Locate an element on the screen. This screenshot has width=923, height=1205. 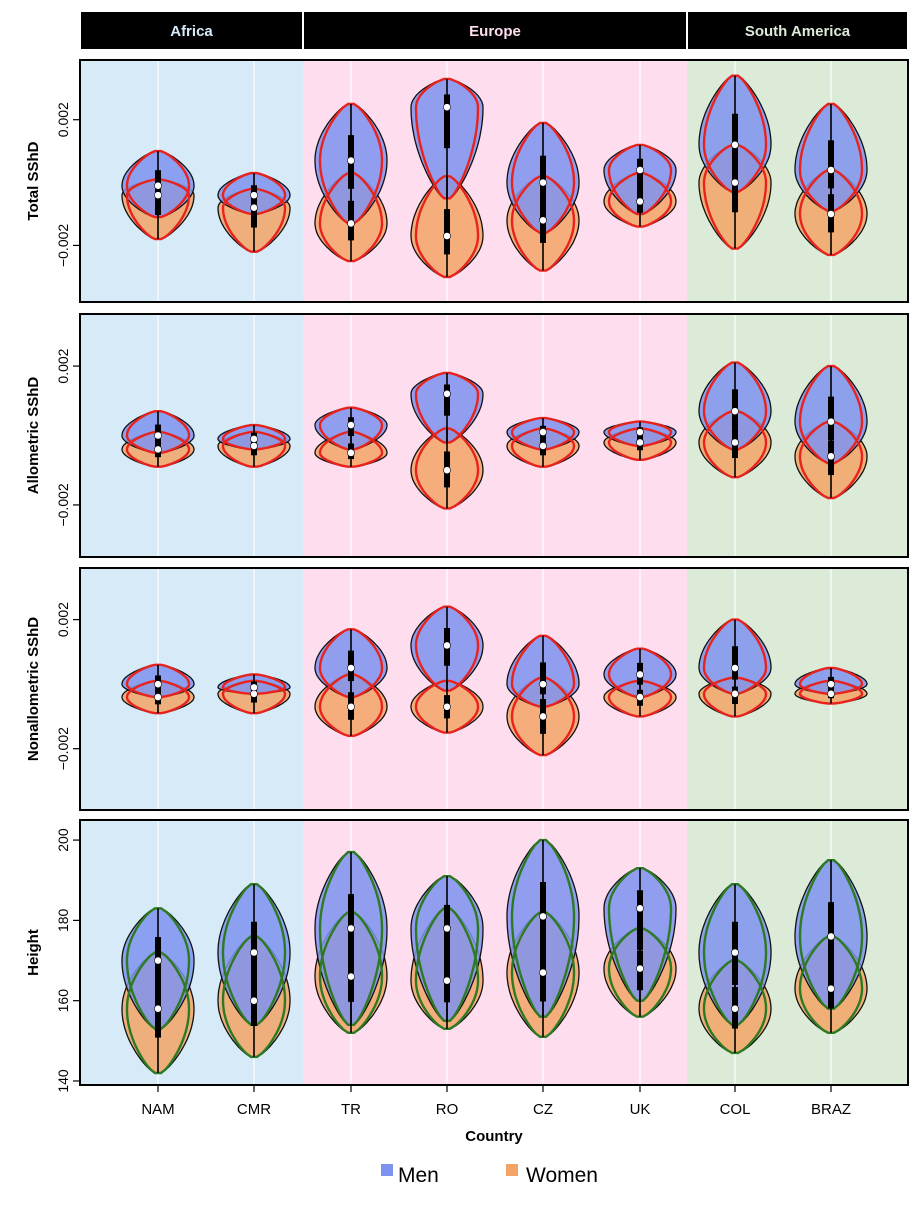
men-box-ro is located at coordinates (447, 400).